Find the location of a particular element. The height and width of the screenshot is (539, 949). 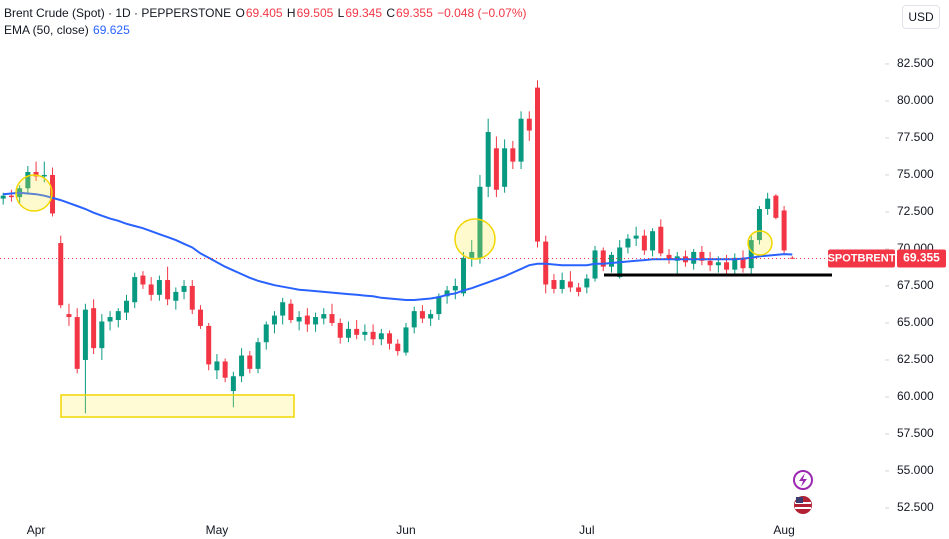

ohlc-value: 69.405 is located at coordinates (264, 13).